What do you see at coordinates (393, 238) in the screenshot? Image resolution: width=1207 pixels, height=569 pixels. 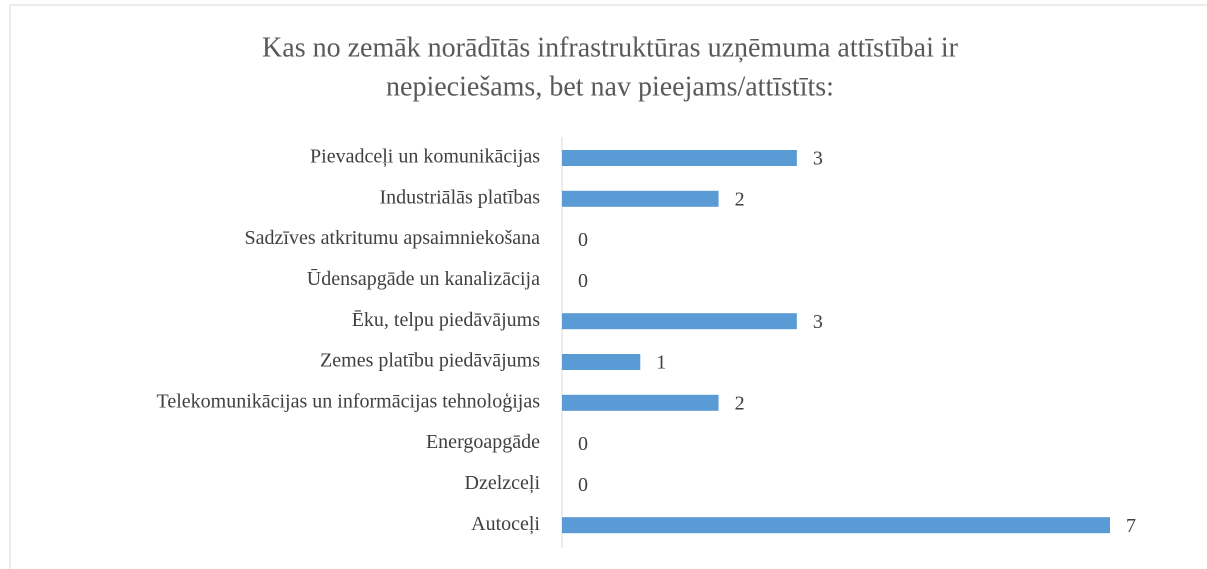 I see `category-label: Sadzīves atkritumu apsaimniekošana` at bounding box center [393, 238].